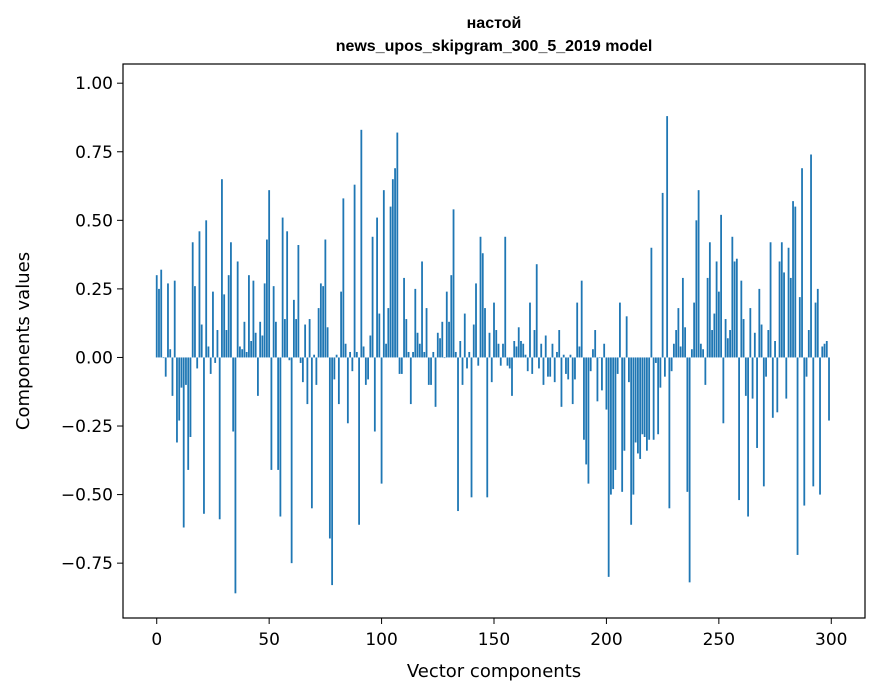 This screenshot has width=880, height=696. I want to click on x-axis-ticks: 0 50 100 150 200 250 300, so click(499, 634).